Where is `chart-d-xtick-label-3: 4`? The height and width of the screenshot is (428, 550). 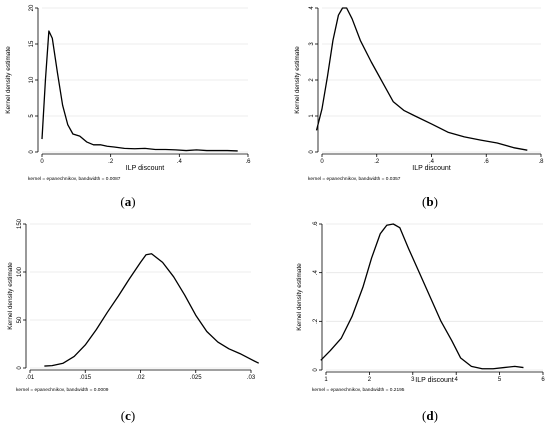
chart-d-xtick-label-3: 4 is located at coordinates (457, 380).